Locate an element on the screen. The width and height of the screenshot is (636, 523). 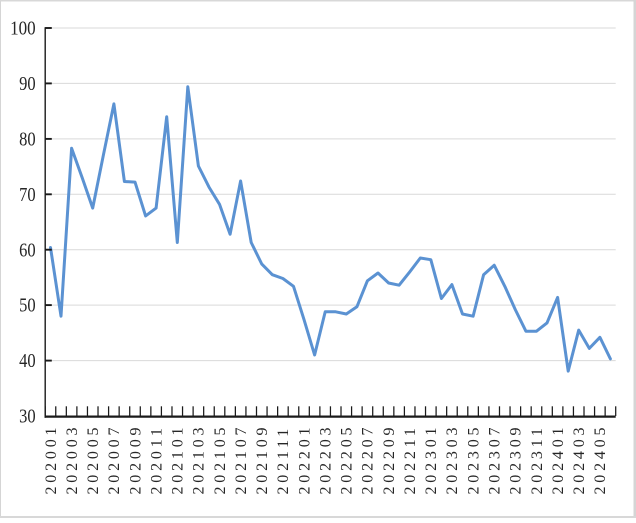
svg-text: 90 is located at coordinates (27, 84).